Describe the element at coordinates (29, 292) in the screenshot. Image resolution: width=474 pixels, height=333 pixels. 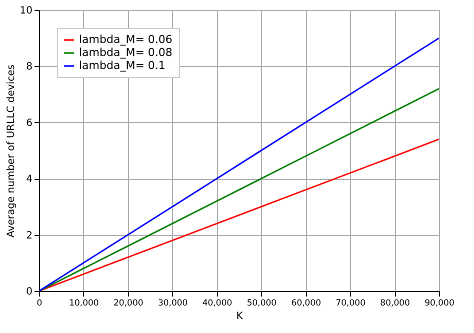
I see `y-tick-label: 0` at that location.